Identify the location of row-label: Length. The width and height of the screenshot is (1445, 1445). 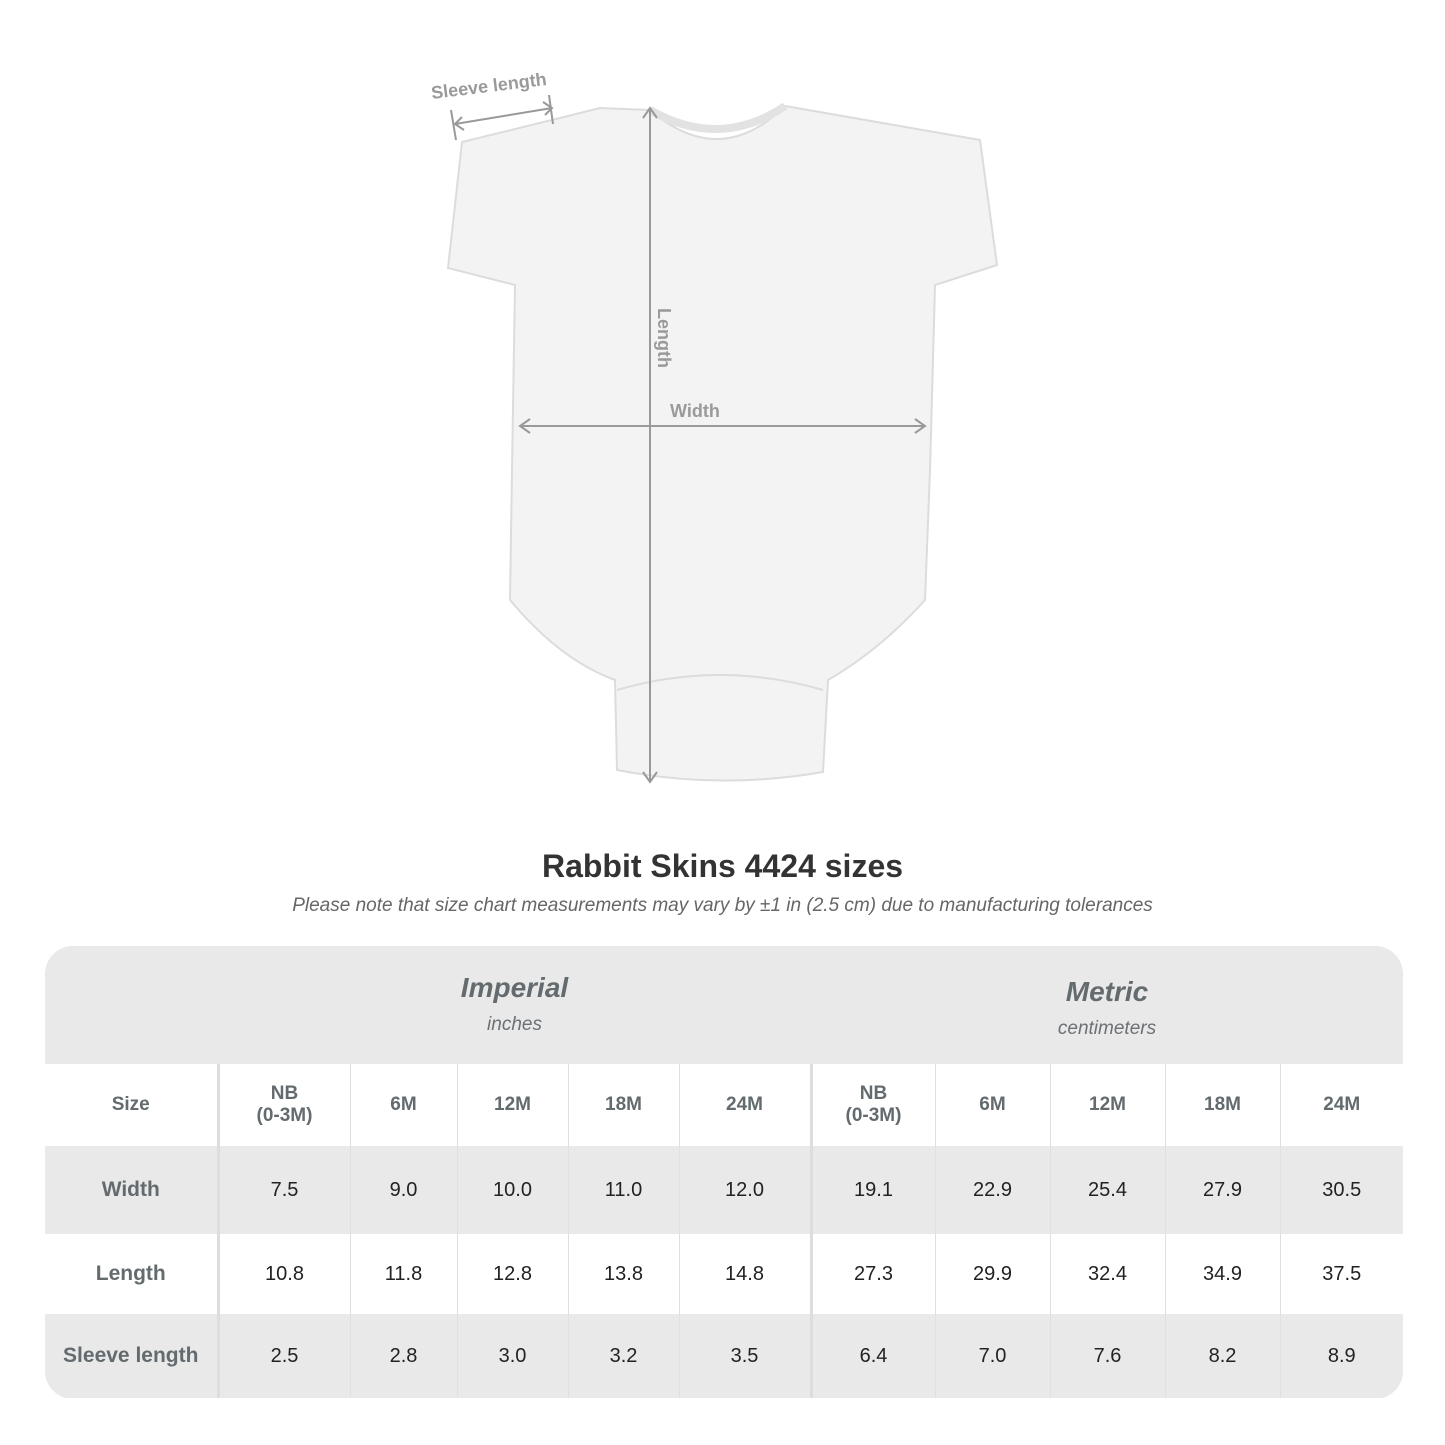
(132, 1274).